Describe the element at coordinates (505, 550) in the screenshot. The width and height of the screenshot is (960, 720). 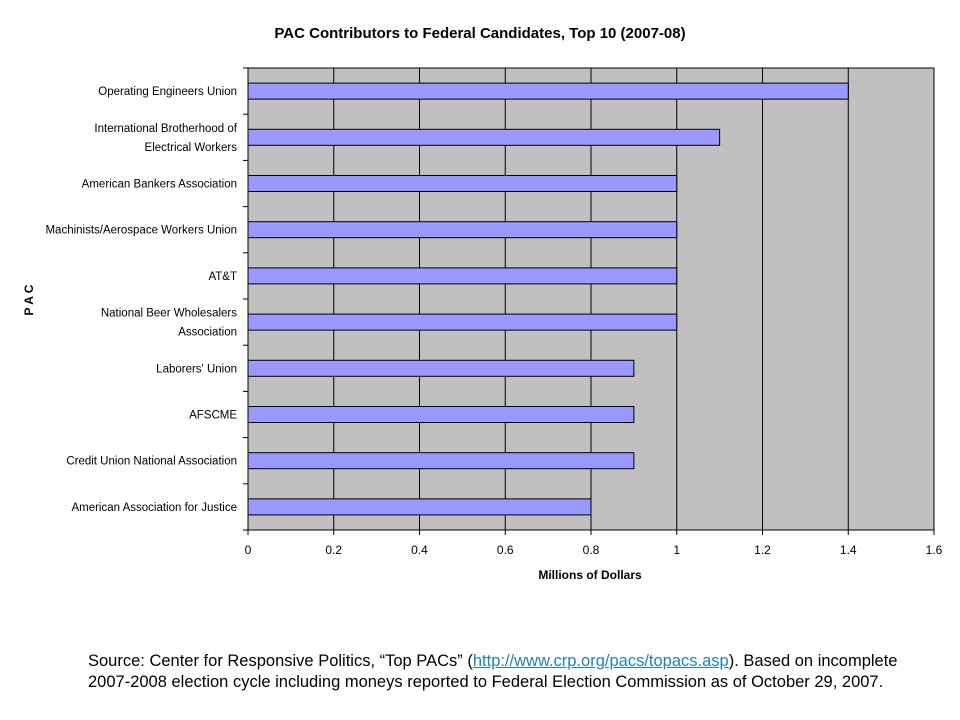
I see `x-tick-label: 0.6` at that location.